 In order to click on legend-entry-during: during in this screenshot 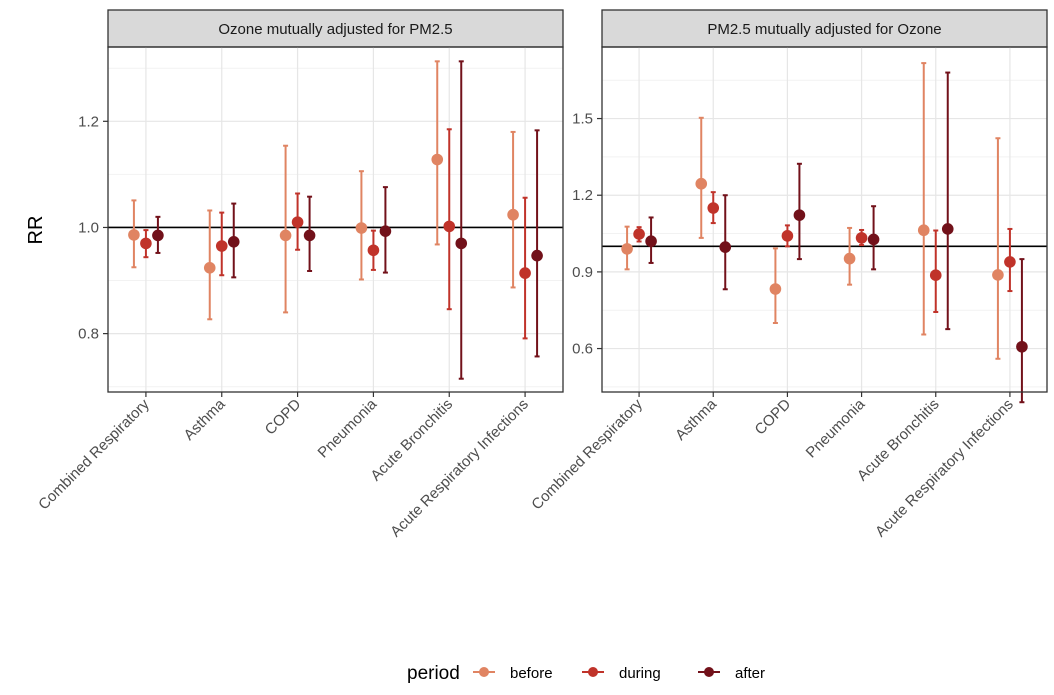, I will do `click(621, 673)`.